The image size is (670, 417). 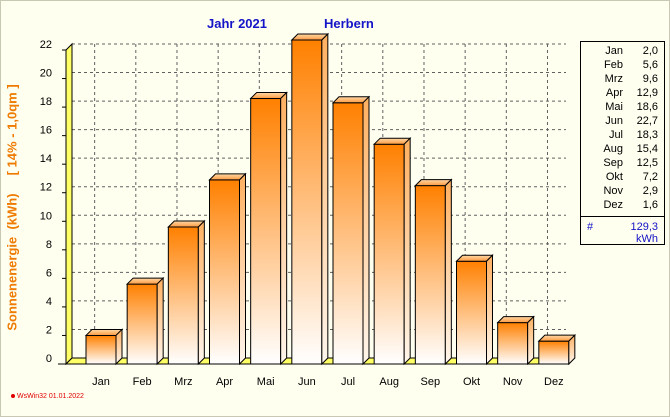 What do you see at coordinates (615, 135) in the screenshot?
I see `legend-month: Jul` at bounding box center [615, 135].